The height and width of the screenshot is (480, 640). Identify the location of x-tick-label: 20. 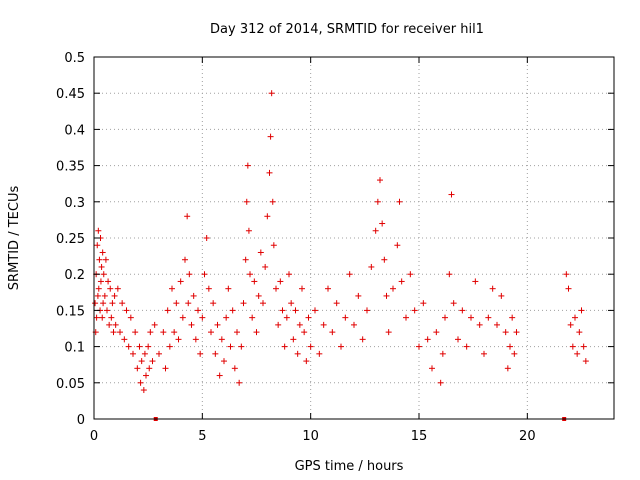
(527, 436).